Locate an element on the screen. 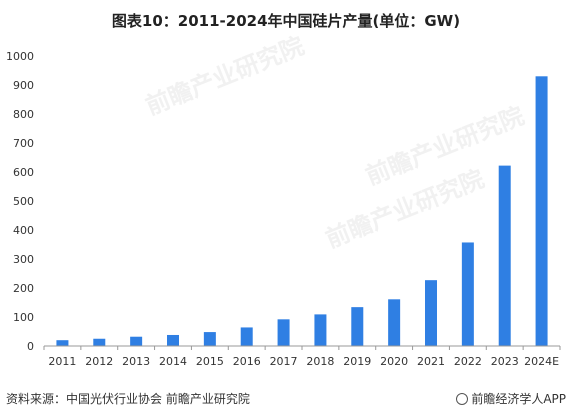 The image size is (572, 420). y-tick-label: 500 is located at coordinates (23, 201).